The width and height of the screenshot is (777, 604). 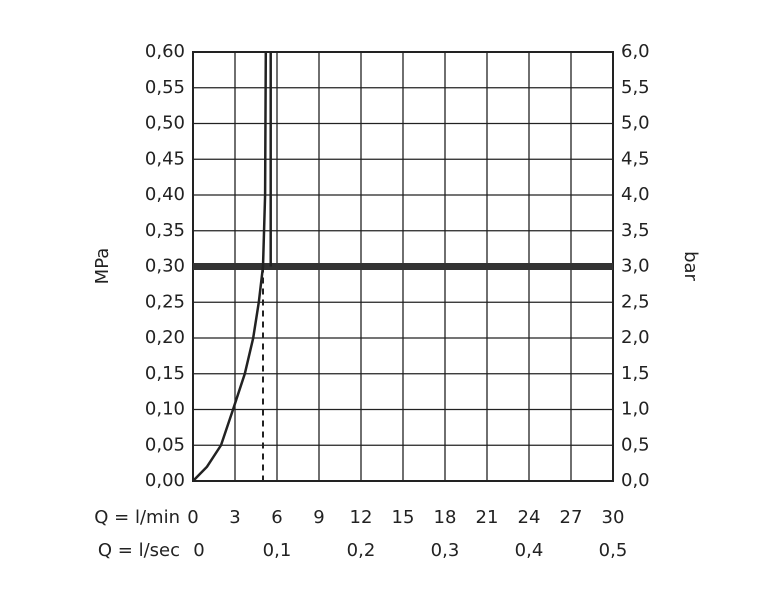 I want to click on x-tick-label: 24, so click(x=529, y=517).